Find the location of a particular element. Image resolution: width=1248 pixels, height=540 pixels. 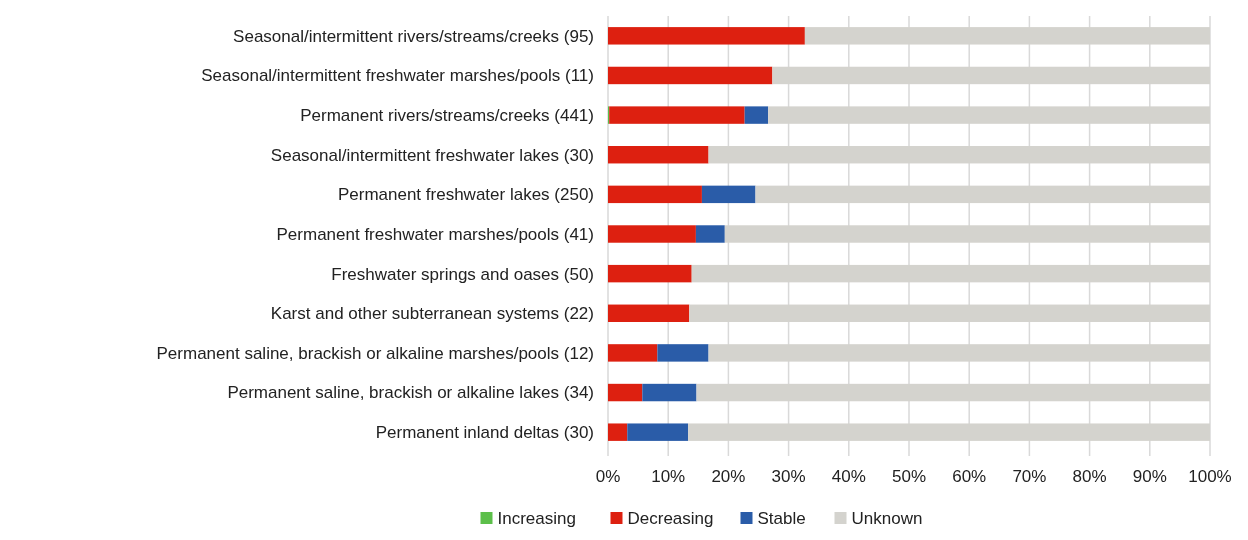

y-tick-label: Seasonal/intermittent rivers/streams/creeks (95) is located at coordinates (413, 36).